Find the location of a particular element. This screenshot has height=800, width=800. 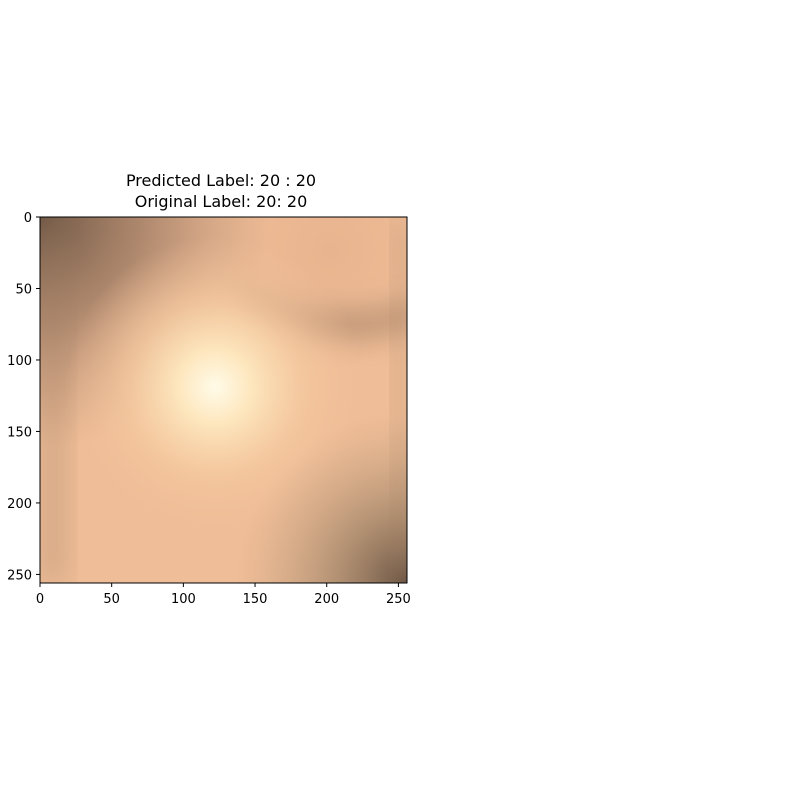

y-tick-label: 250 is located at coordinates (19, 575).